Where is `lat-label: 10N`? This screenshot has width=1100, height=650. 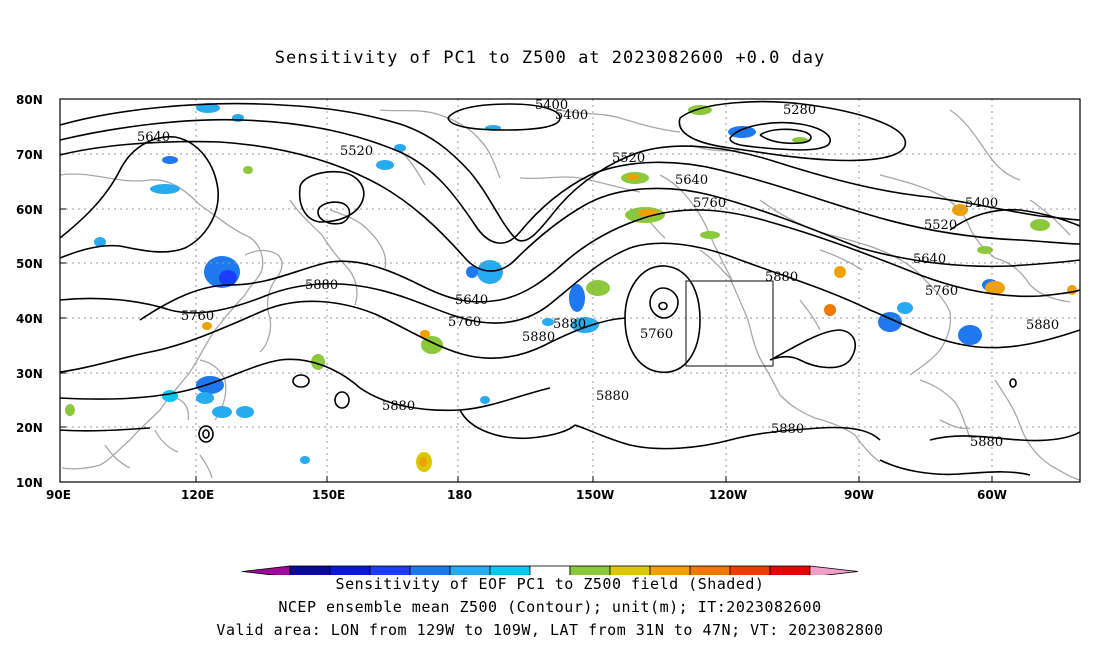 lat-label: 10N is located at coordinates (29, 483).